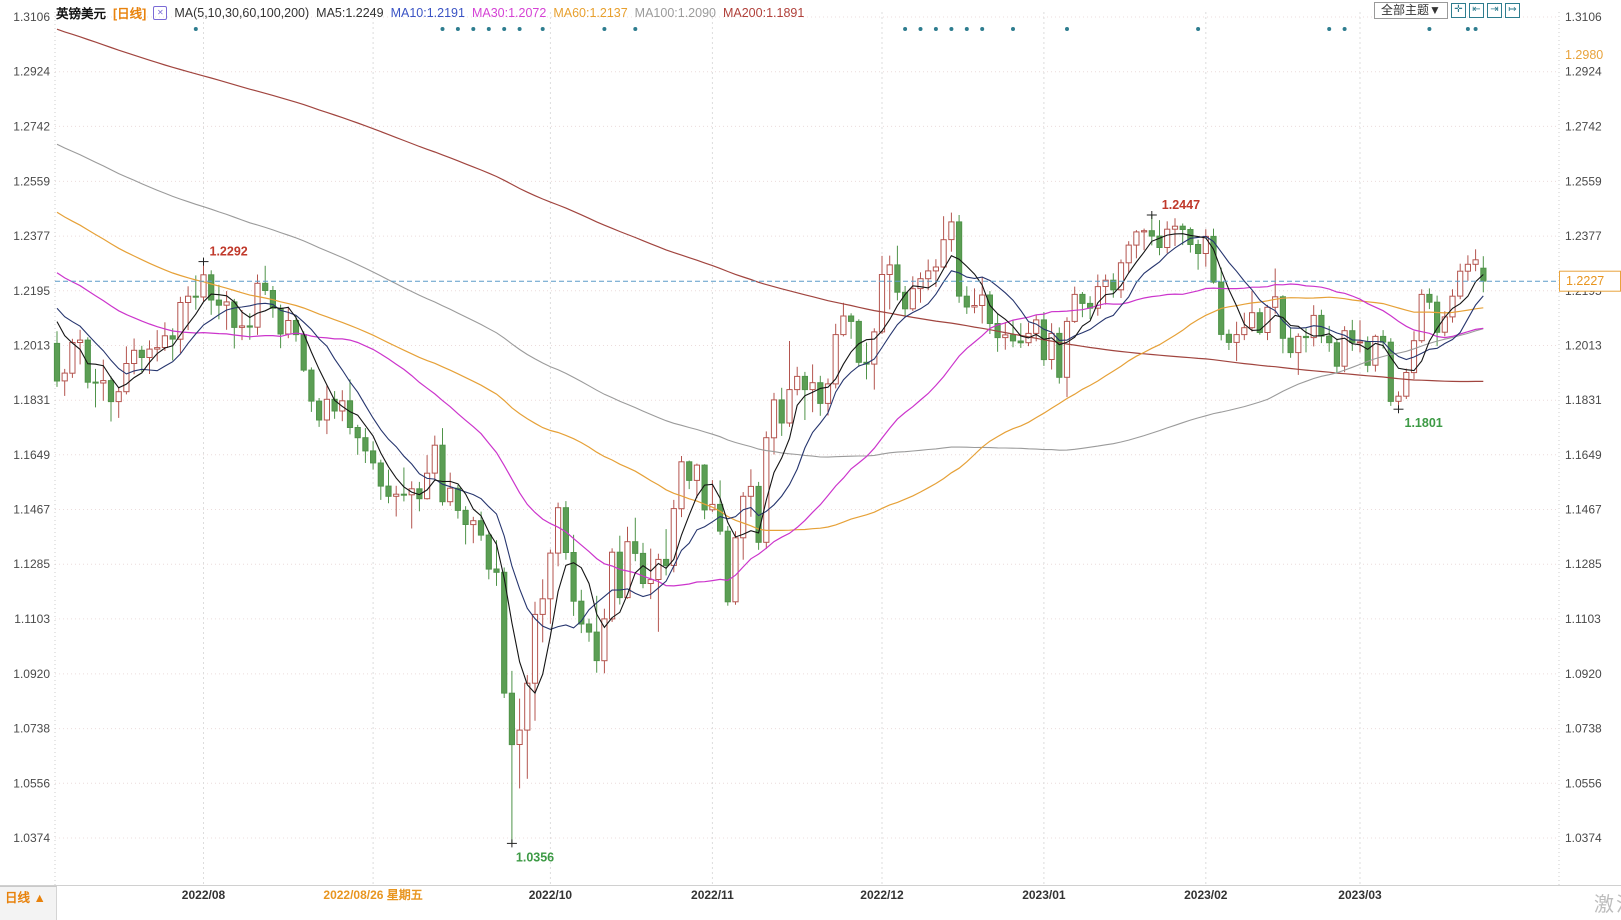  I want to click on svg-text: 1.0356, so click(535, 857).